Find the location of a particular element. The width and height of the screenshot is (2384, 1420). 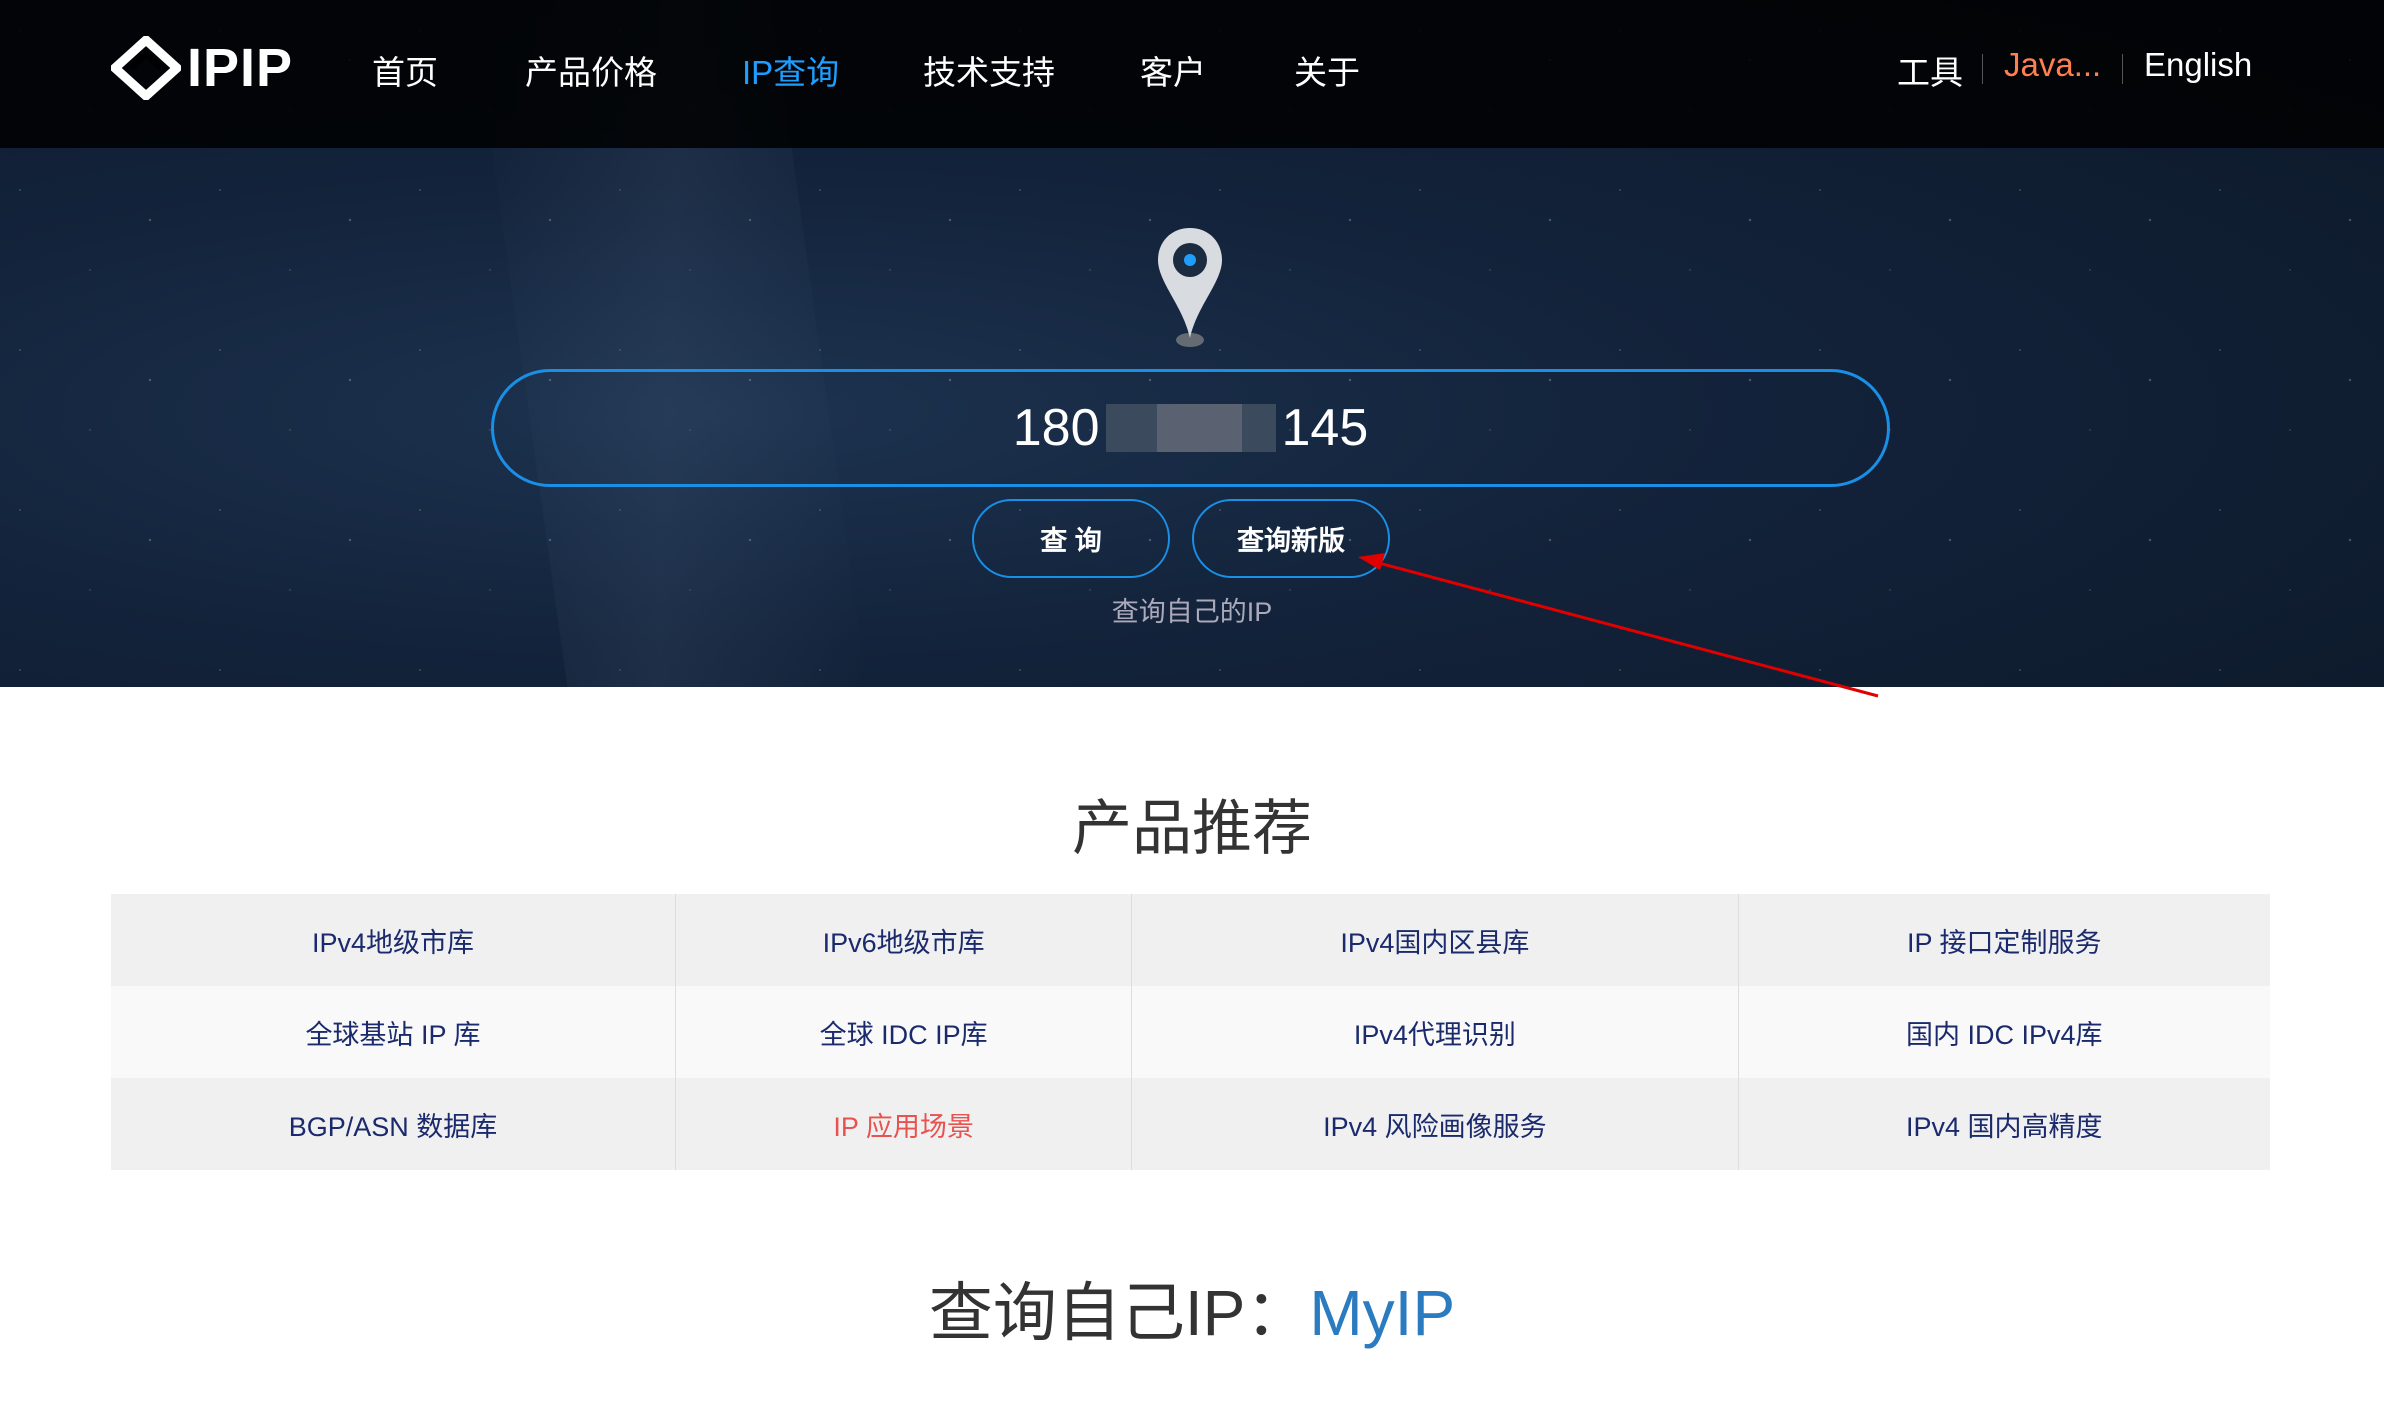

nav-home: 首页 is located at coordinates (405, 72).